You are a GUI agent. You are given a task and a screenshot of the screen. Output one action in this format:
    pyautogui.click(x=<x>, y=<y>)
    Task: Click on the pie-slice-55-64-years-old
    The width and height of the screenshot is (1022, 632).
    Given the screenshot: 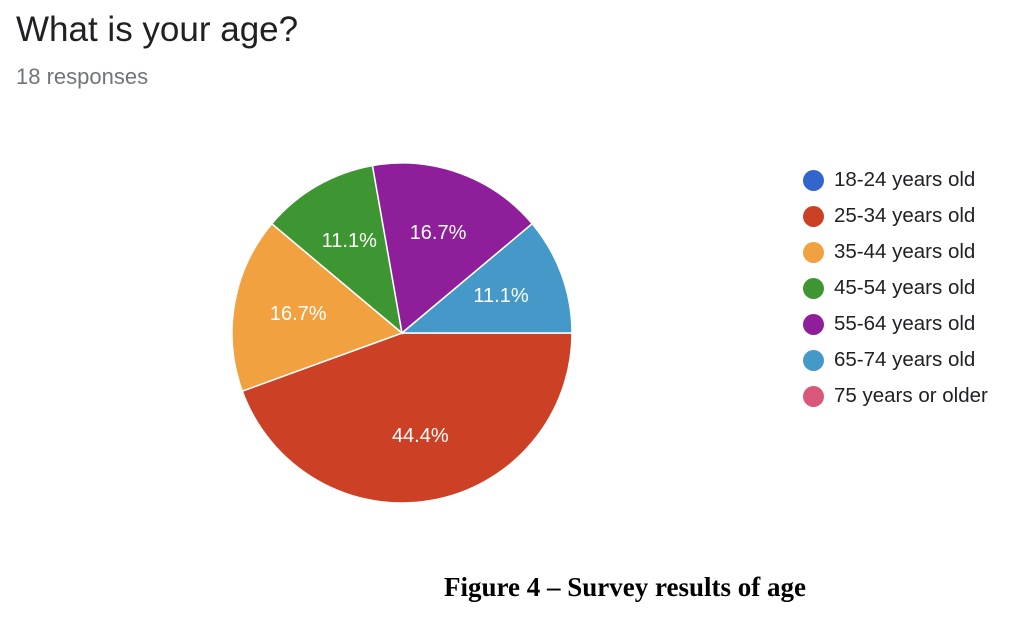 What is the action you would take?
    pyautogui.click(x=452, y=248)
    